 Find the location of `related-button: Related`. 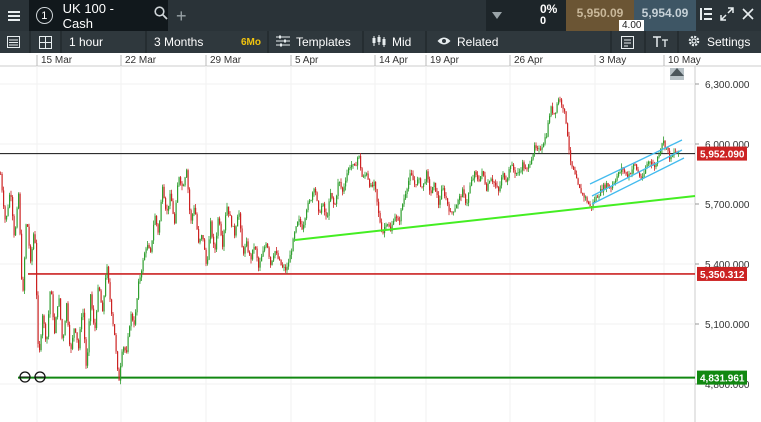

related-button: Related is located at coordinates (467, 42).